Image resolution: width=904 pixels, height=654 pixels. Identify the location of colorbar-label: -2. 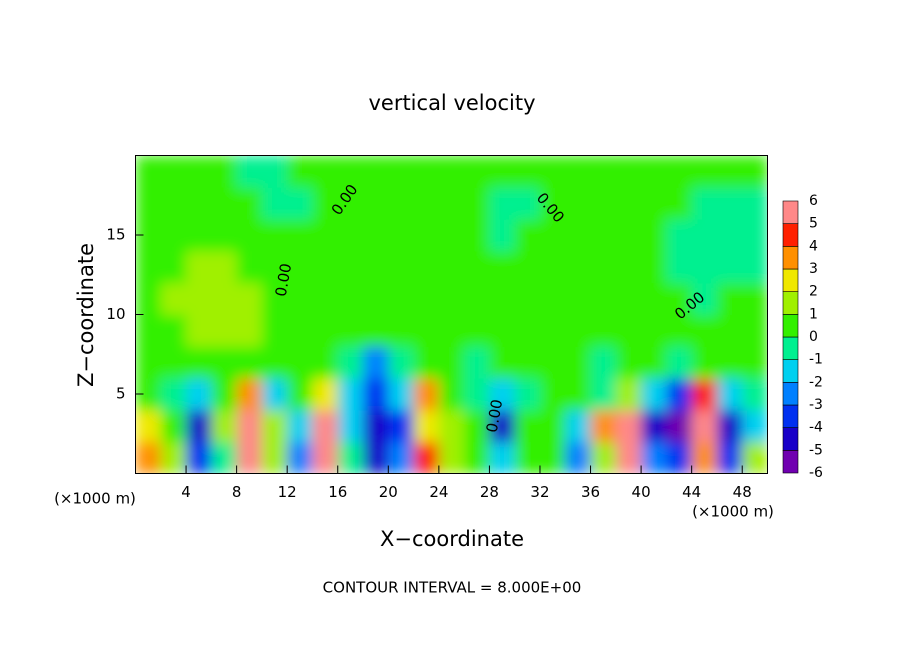
(816, 382).